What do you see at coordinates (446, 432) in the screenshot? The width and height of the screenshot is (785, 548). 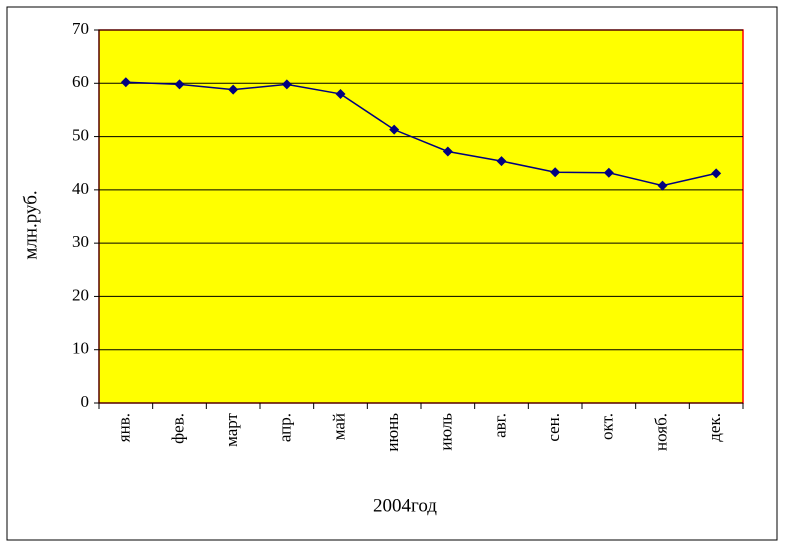 I see `x-tick-label: июль` at bounding box center [446, 432].